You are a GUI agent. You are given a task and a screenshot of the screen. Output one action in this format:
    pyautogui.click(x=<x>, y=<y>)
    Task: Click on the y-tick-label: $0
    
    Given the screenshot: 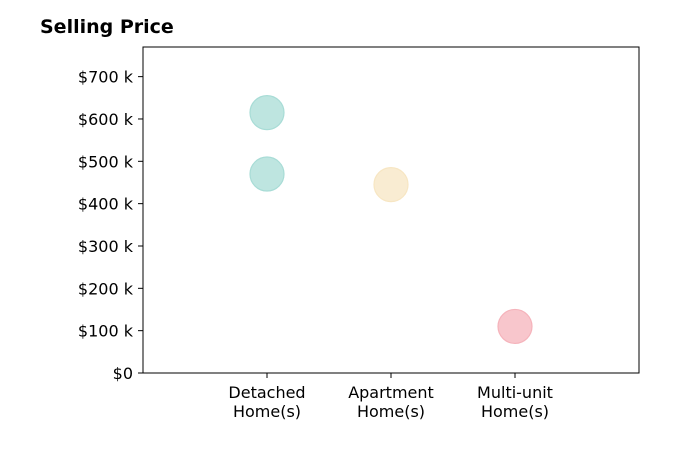 What is the action you would take?
    pyautogui.click(x=123, y=373)
    